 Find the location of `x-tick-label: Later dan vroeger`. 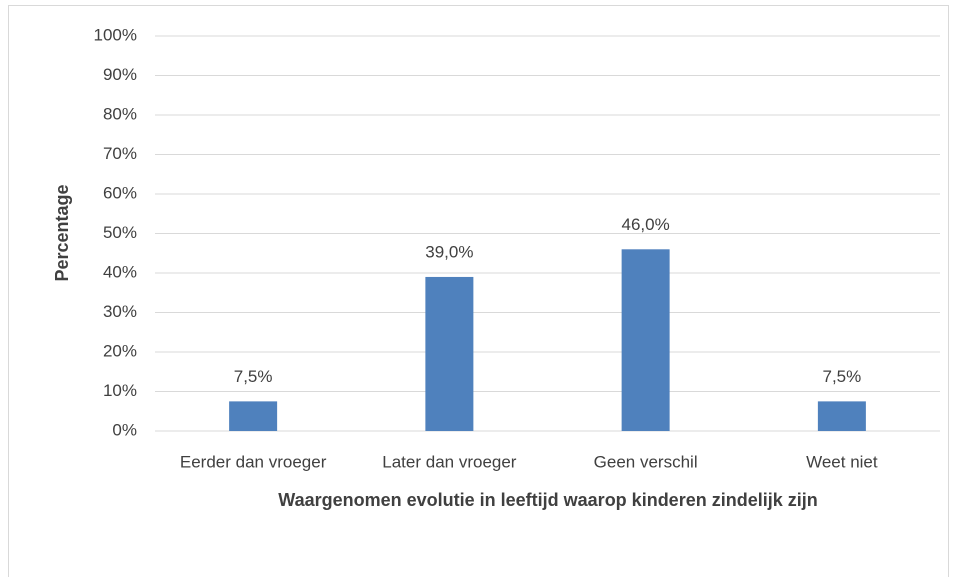

x-tick-label: Later dan vroeger is located at coordinates (449, 461).